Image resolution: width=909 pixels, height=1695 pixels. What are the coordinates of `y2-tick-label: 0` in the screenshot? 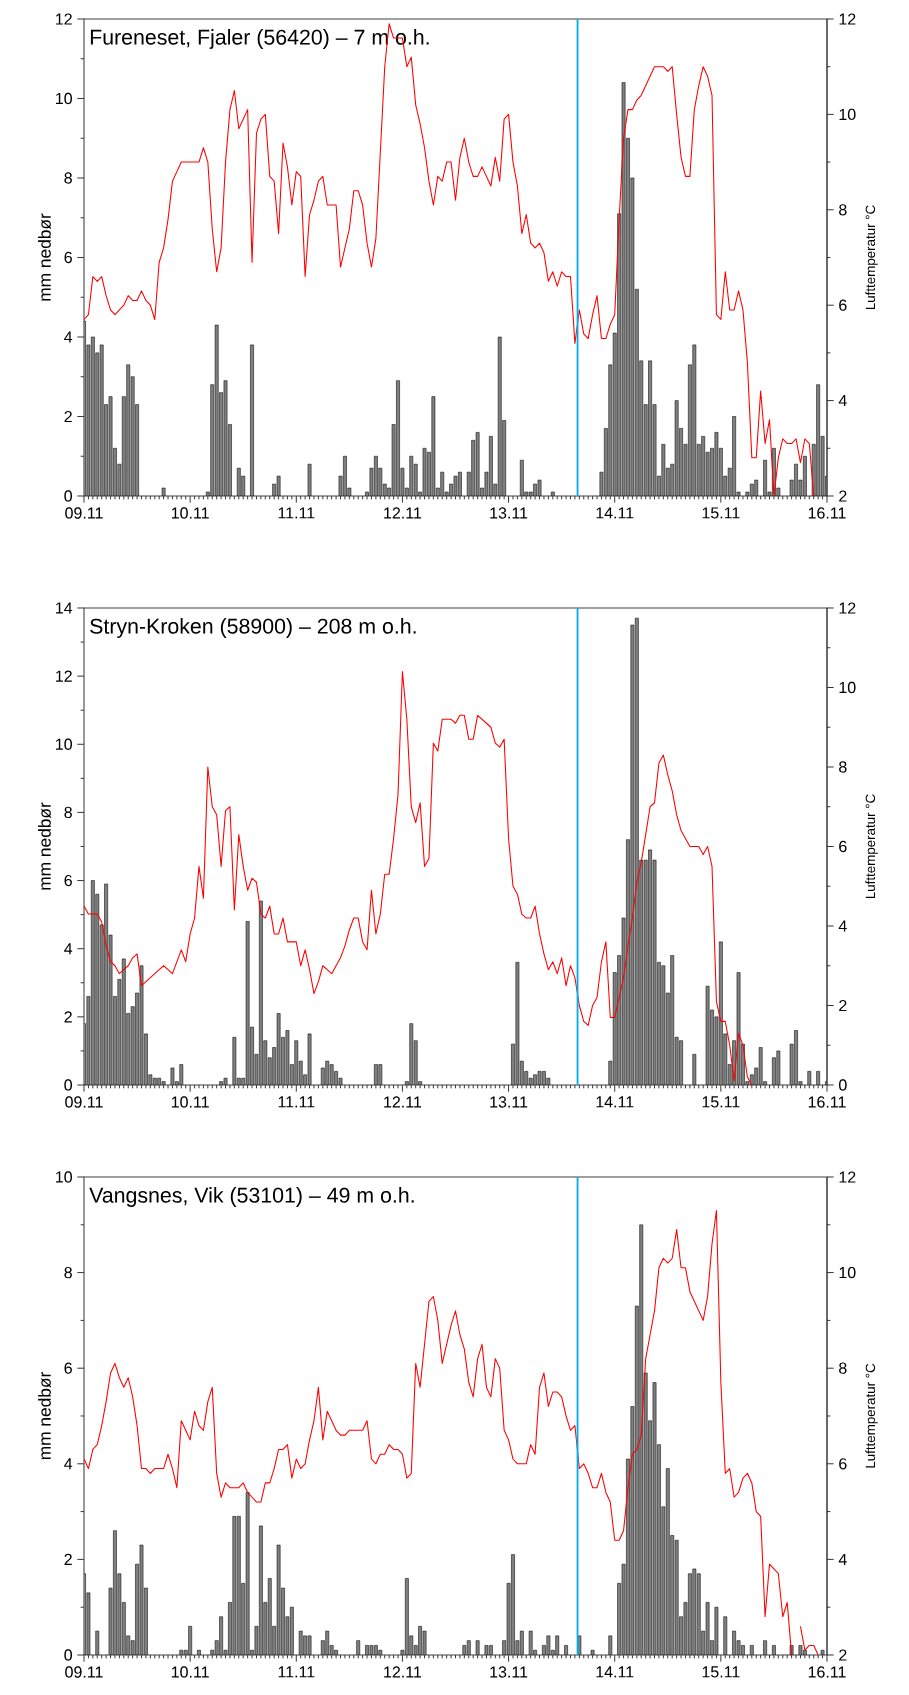 It's located at (843, 1085).